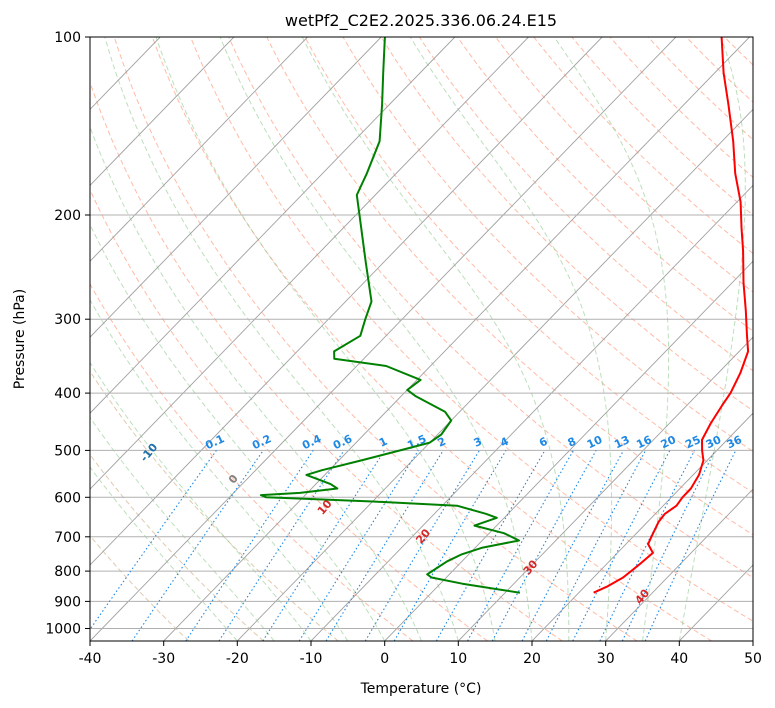 The width and height of the screenshot is (775, 708). What do you see at coordinates (621, 442) in the screenshot?
I see `mixing-ratio-label: 13` at bounding box center [621, 442].